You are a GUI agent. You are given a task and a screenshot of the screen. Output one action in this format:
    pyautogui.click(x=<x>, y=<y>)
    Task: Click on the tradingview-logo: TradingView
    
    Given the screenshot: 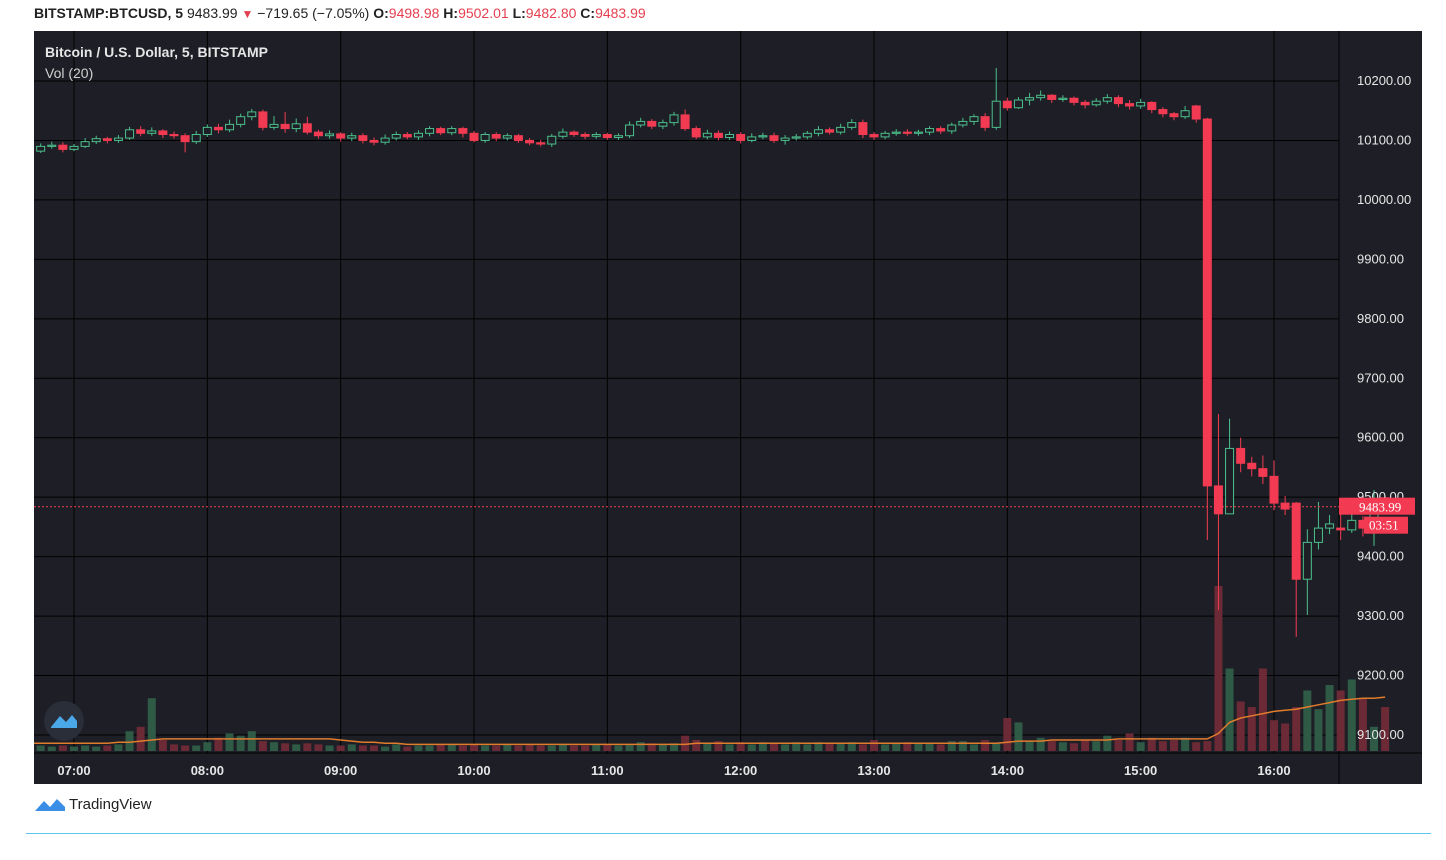 What is the action you would take?
    pyautogui.click(x=93, y=804)
    